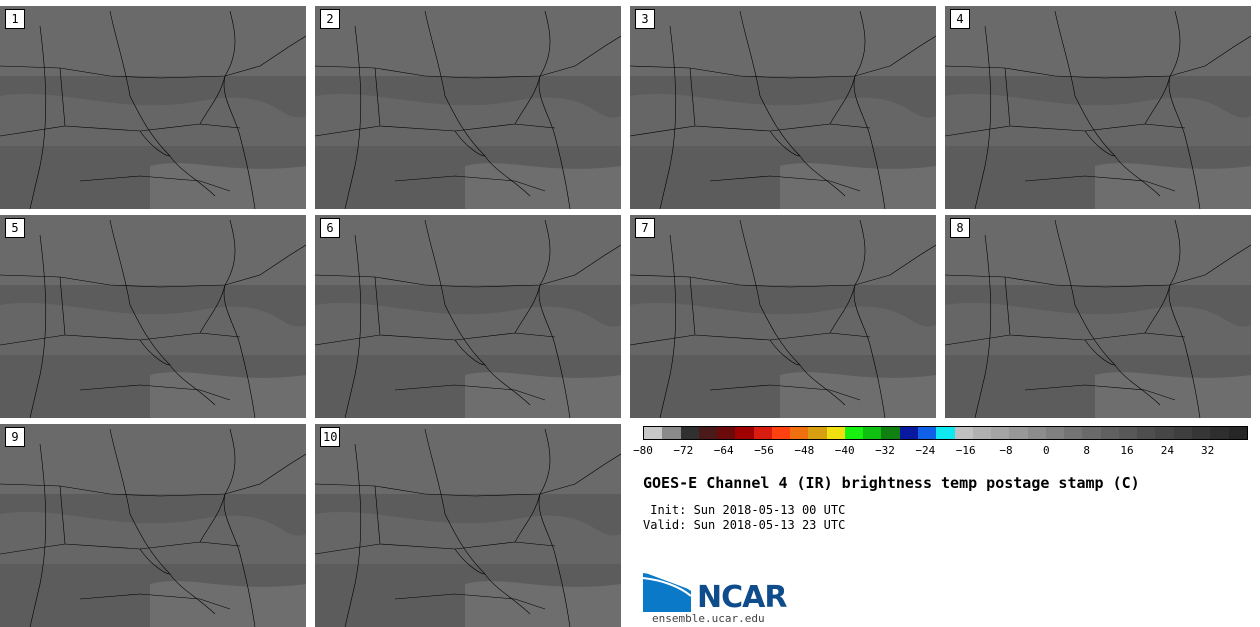 The width and height of the screenshot is (1260, 627). Describe the element at coordinates (960, 228) in the screenshot. I see `member-number-label: 8` at that location.